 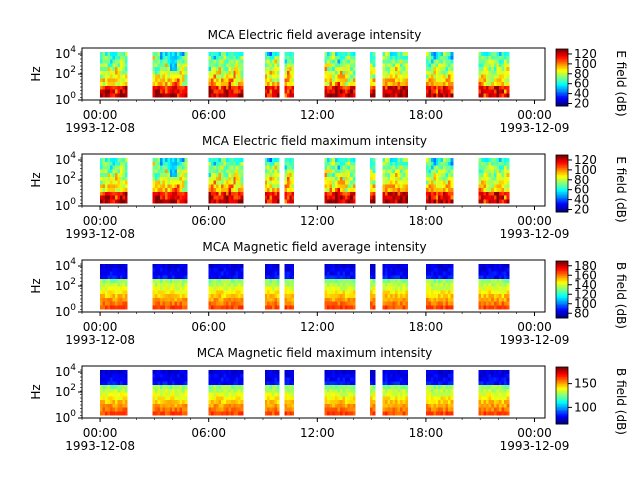 I want to click on x-tick-label: 18:00, so click(x=426, y=115).